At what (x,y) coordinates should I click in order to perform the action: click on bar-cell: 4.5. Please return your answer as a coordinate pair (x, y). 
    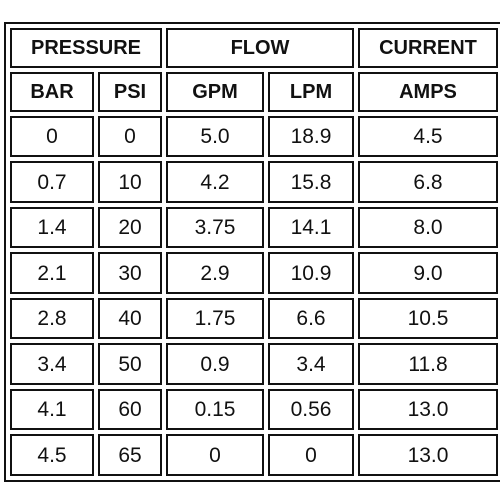
    Looking at the image, I should click on (52, 455).